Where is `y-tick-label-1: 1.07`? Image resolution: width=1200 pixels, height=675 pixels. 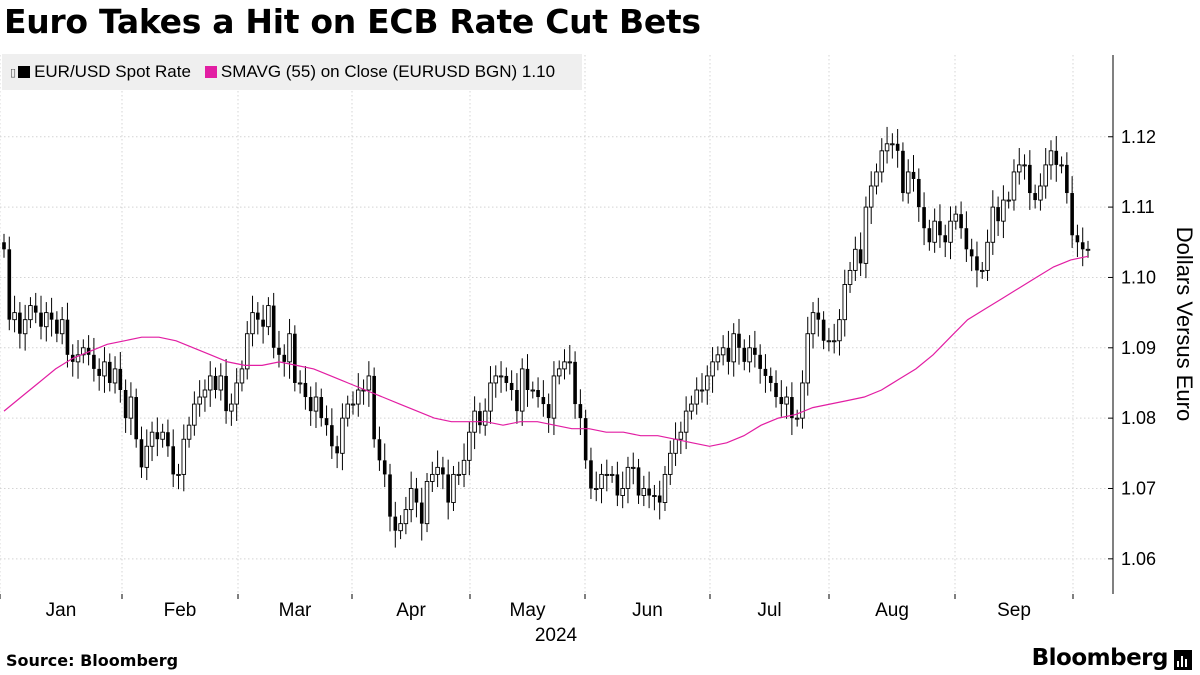
y-tick-label-1: 1.07 is located at coordinates (1138, 488).